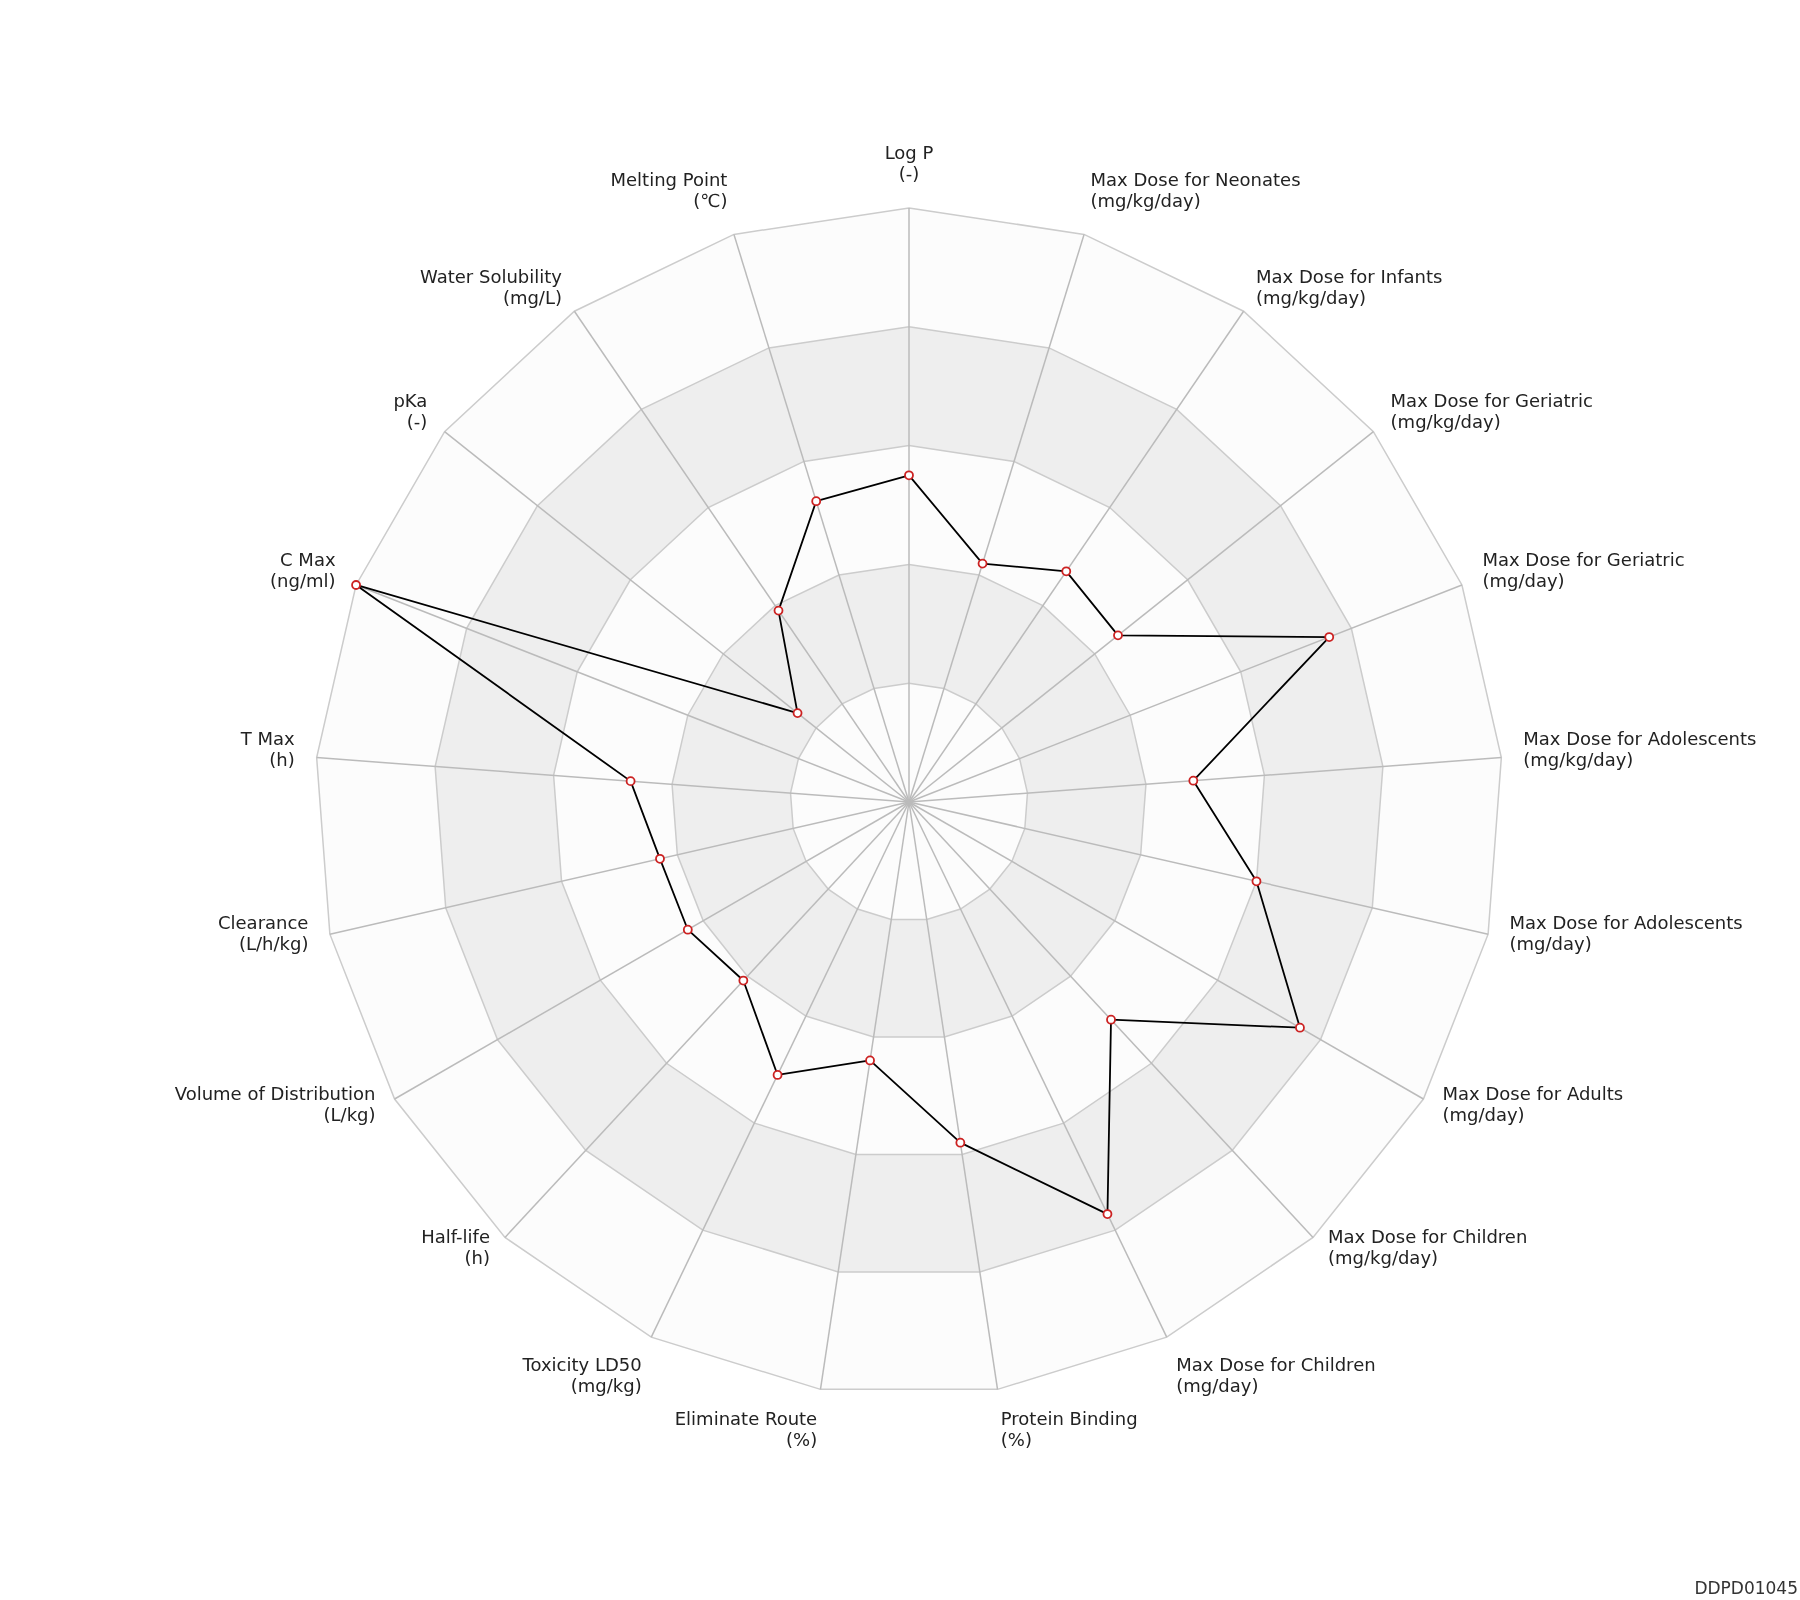 This screenshot has height=1600, width=1800. What do you see at coordinates (581, 1375) in the screenshot?
I see `spoke-label: Toxicity LD50 (mg/kg)` at bounding box center [581, 1375].